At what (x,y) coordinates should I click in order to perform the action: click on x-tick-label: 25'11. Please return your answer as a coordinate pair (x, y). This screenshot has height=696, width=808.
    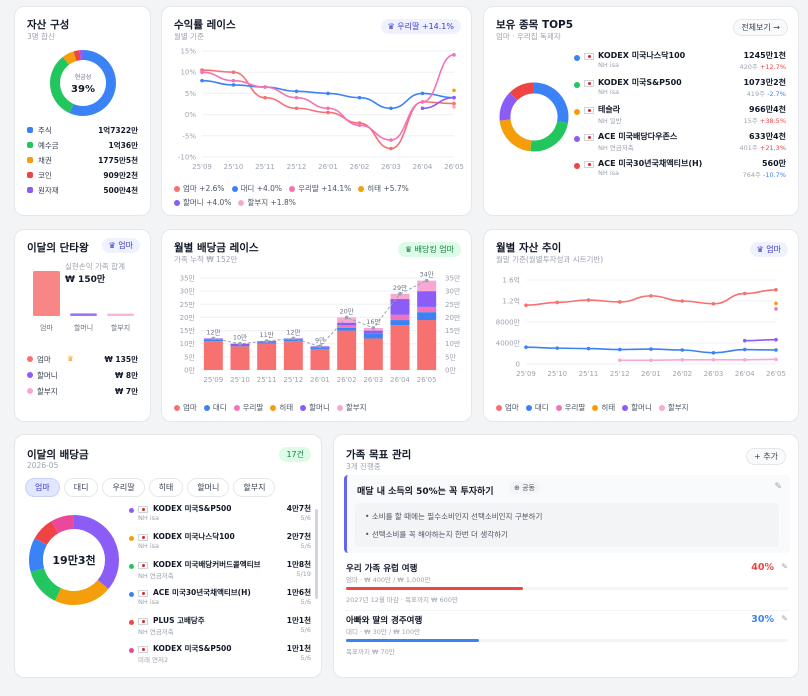
    Looking at the image, I should click on (267, 380).